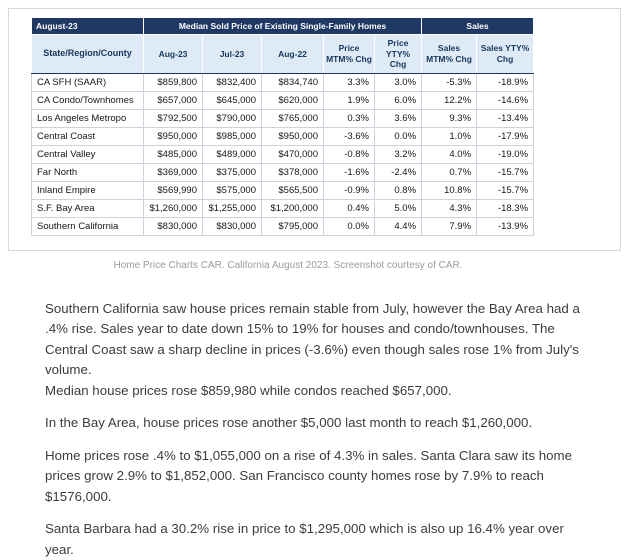  I want to click on value-cell: -1.6%, so click(349, 172).